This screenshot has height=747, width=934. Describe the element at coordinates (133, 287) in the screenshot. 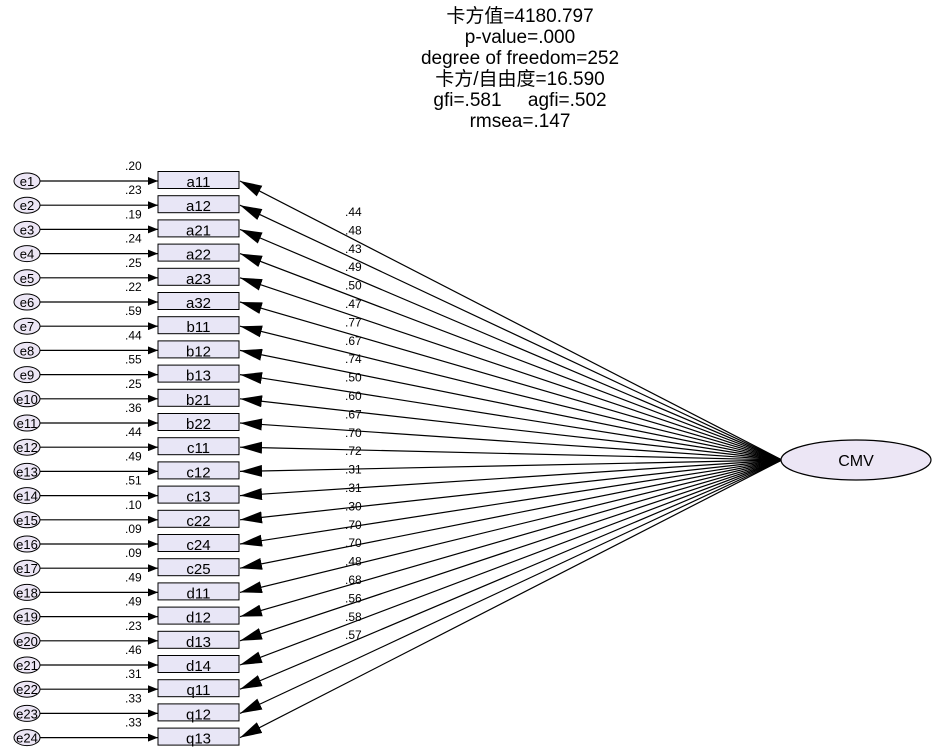

I see `r2-label-a32: .22` at that location.